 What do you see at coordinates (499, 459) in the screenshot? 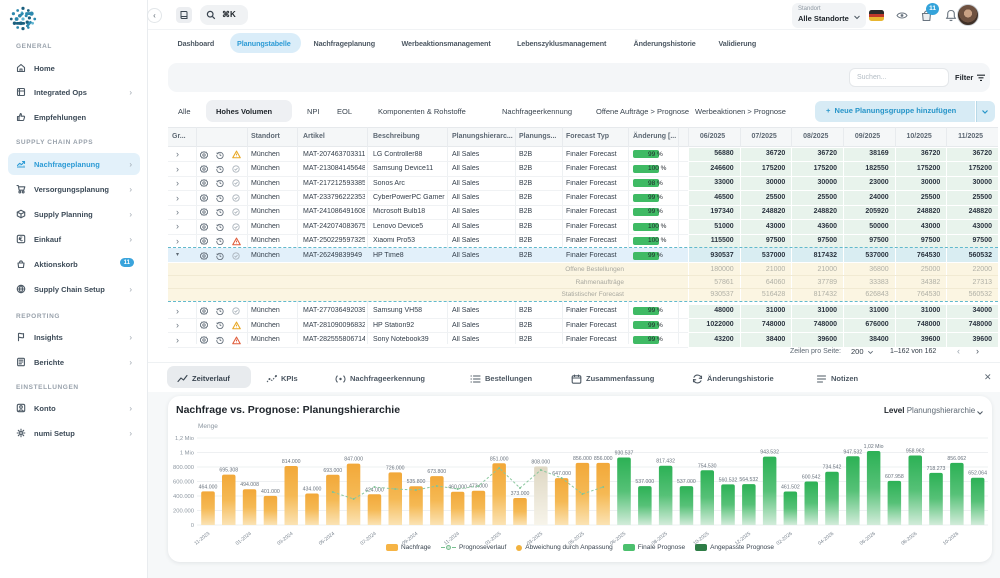
I see `svg-text: 851.000` at bounding box center [499, 459].